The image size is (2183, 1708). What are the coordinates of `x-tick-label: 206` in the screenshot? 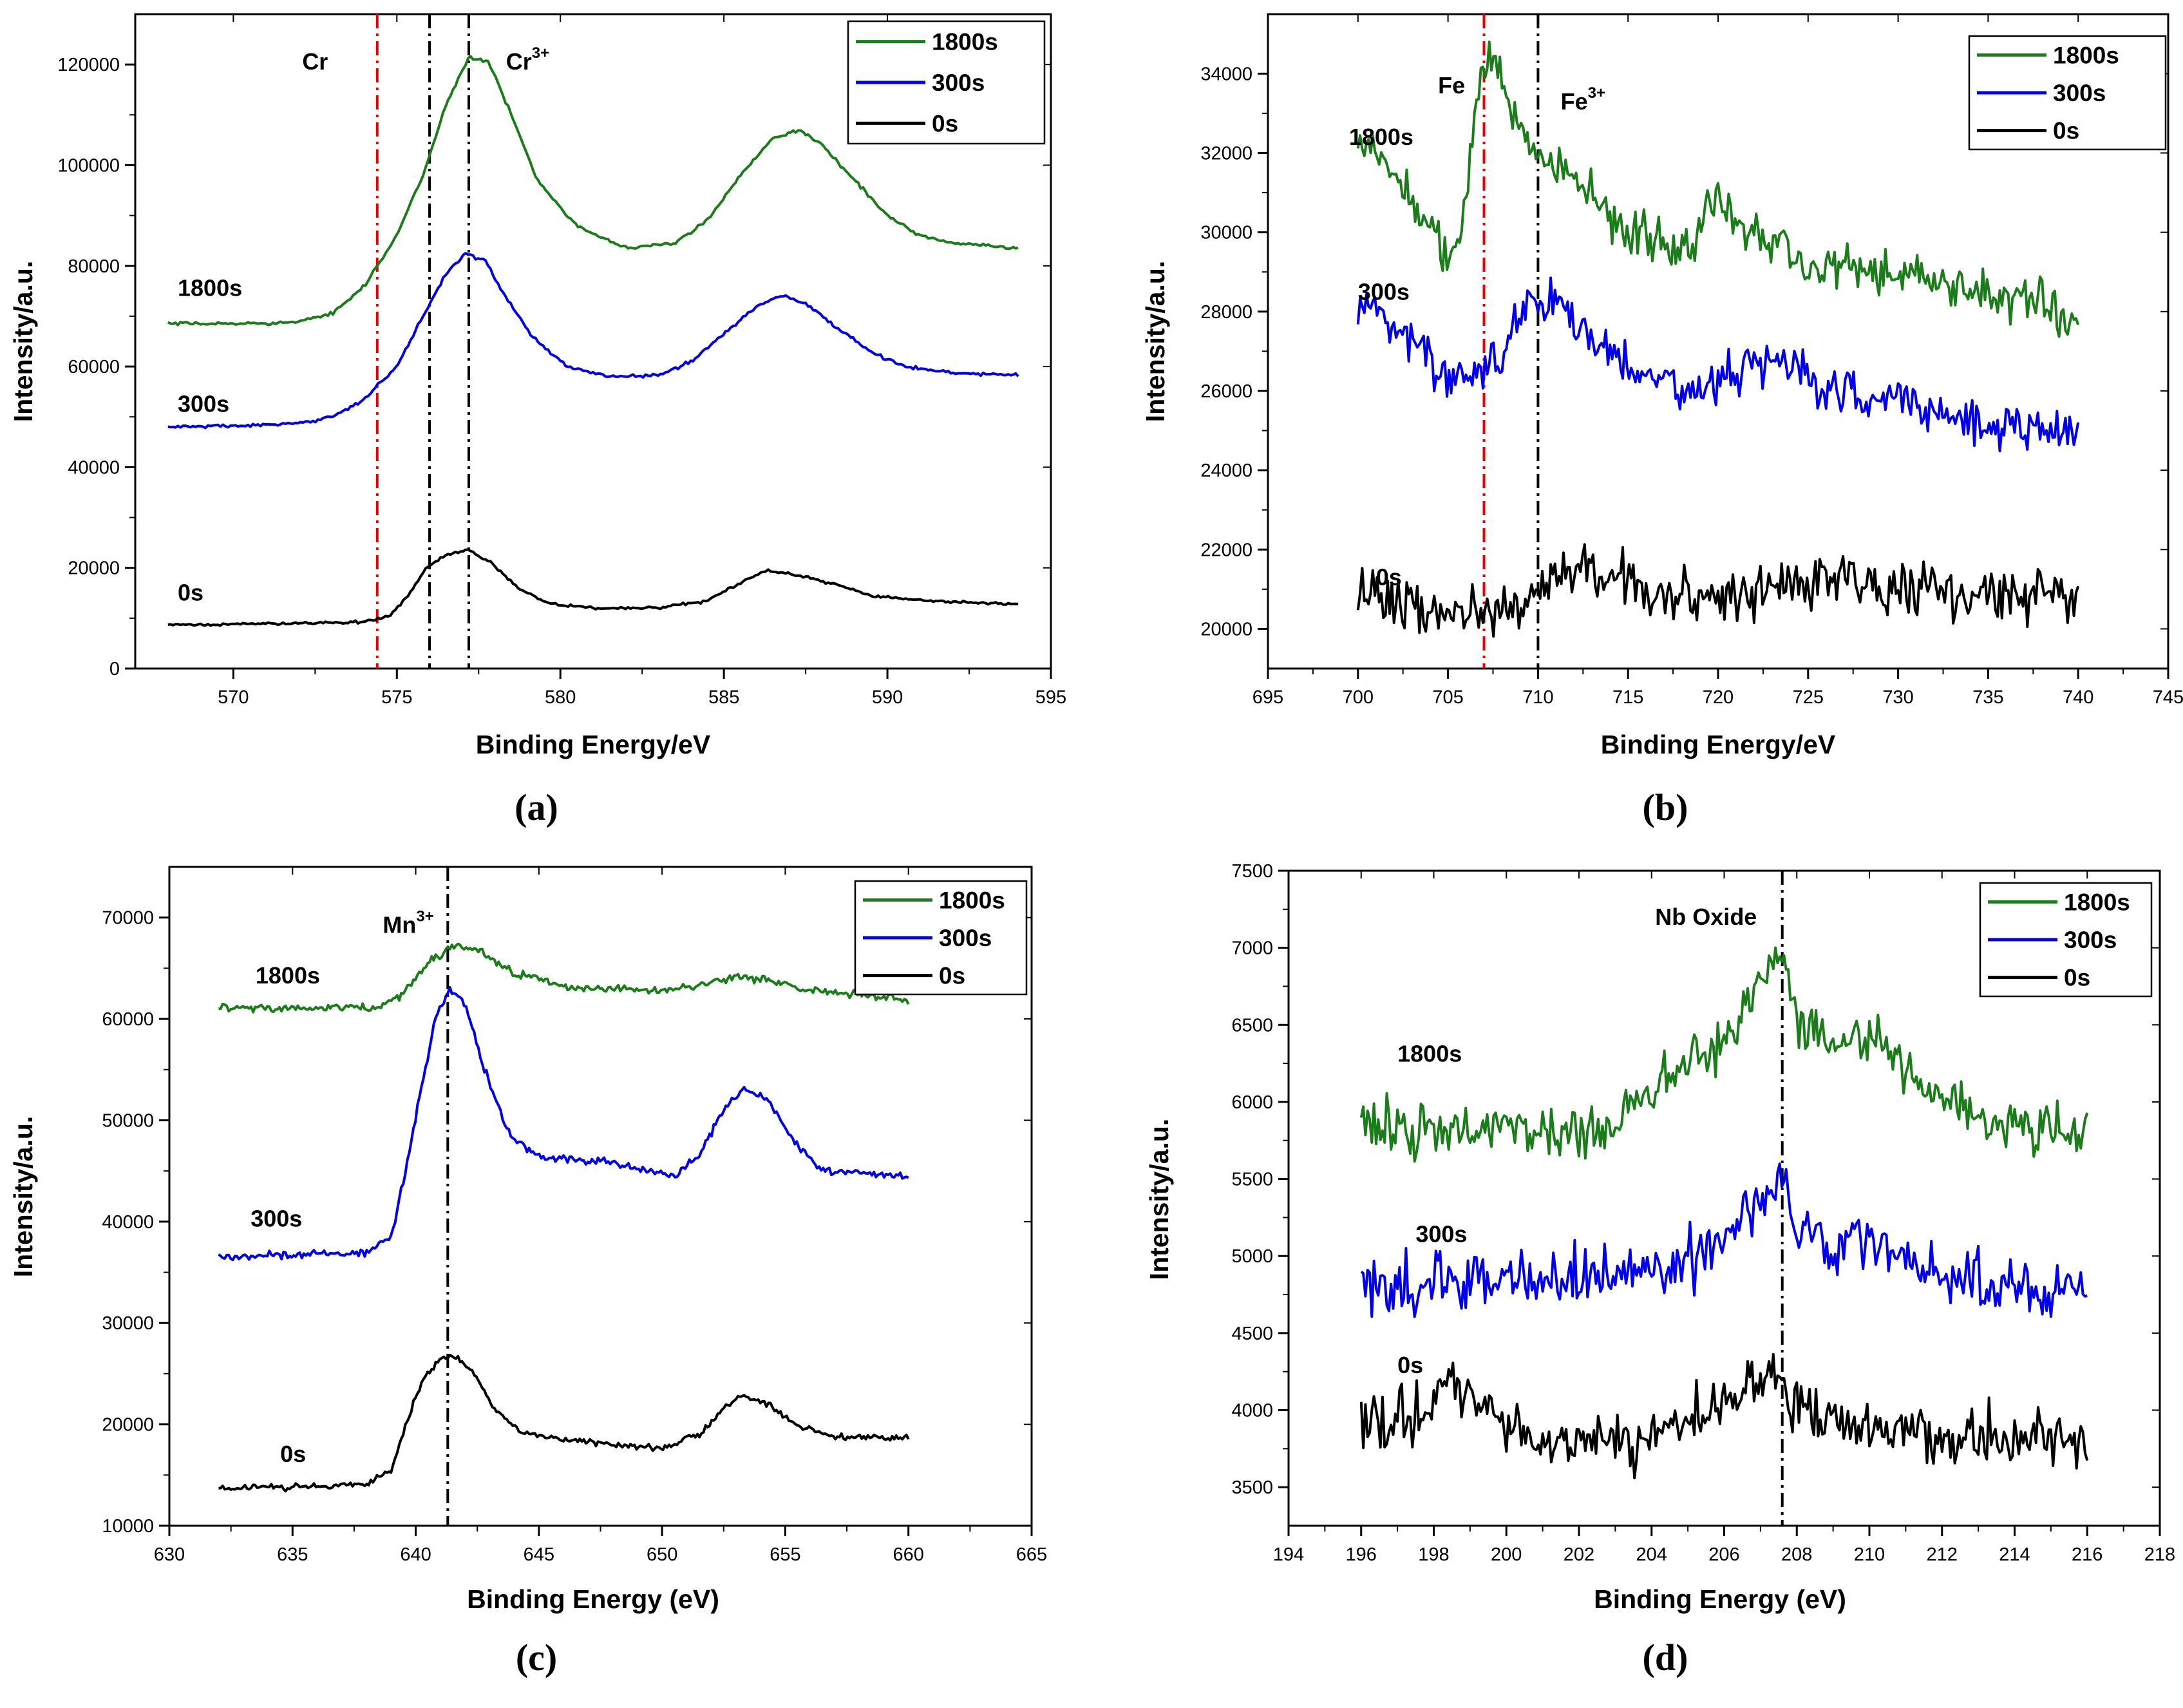 It's located at (1724, 1554).